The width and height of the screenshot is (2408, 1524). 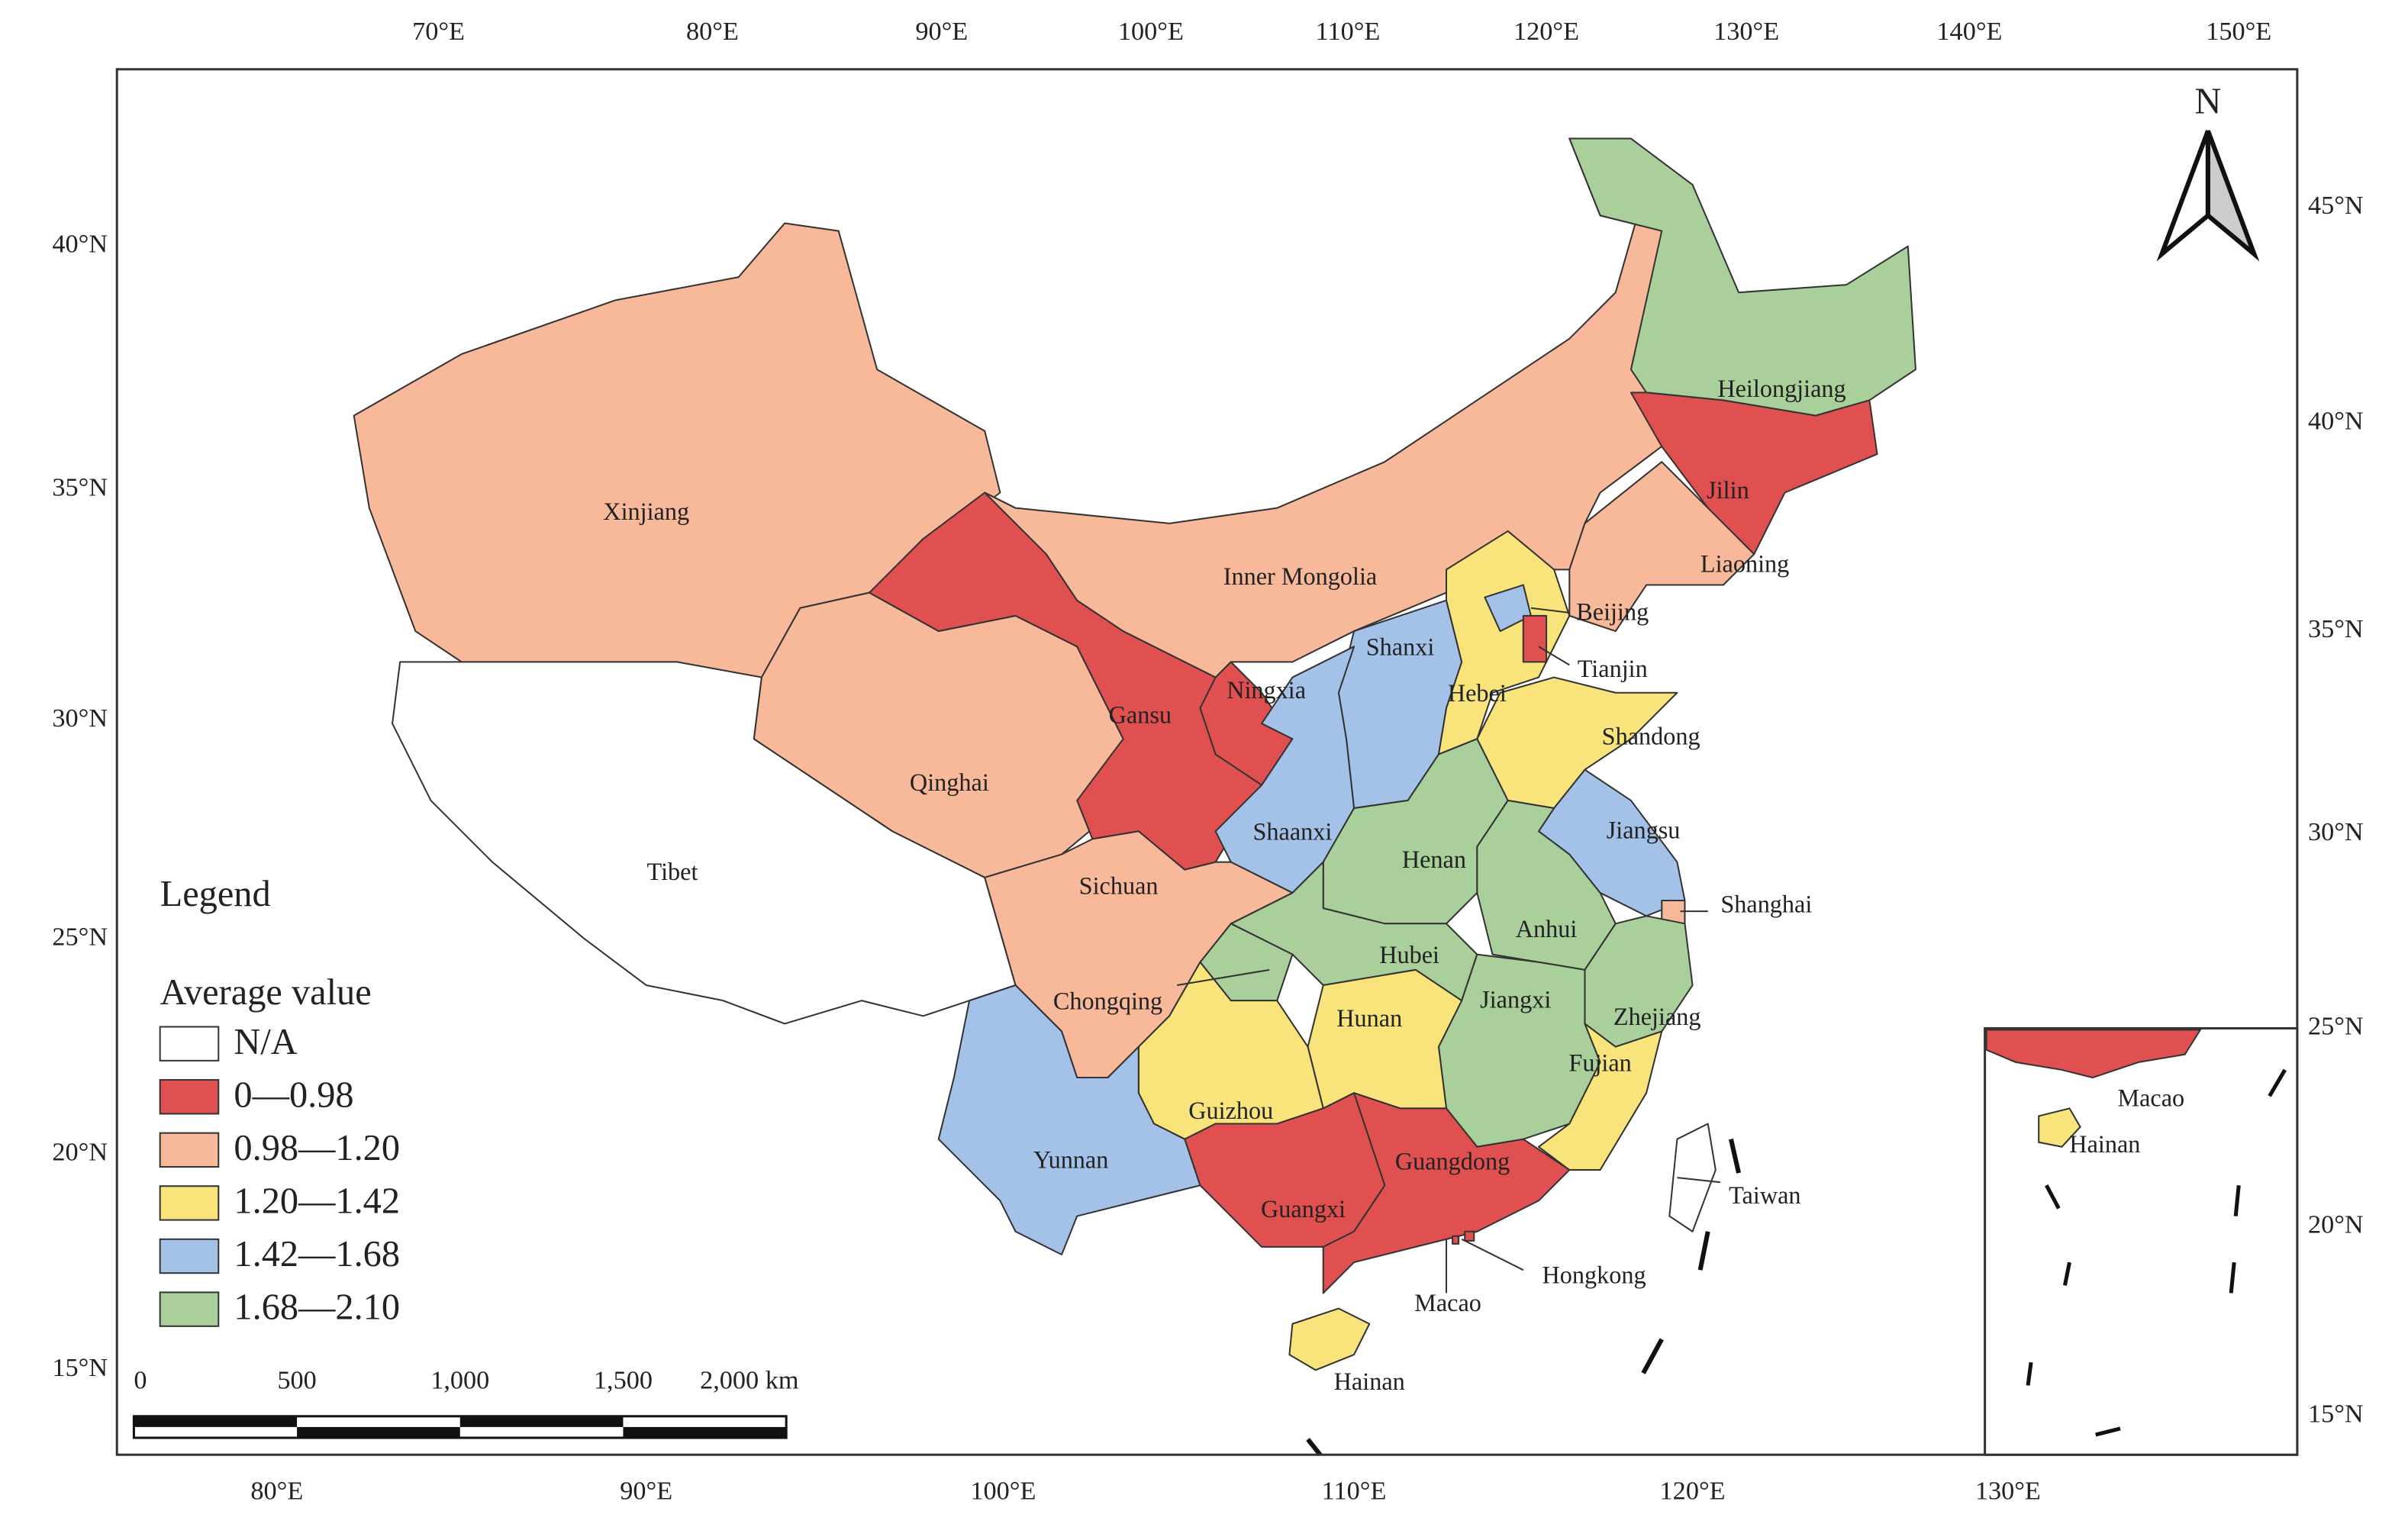 What do you see at coordinates (1765, 1195) in the screenshot?
I see `region-label: Taiwan` at bounding box center [1765, 1195].